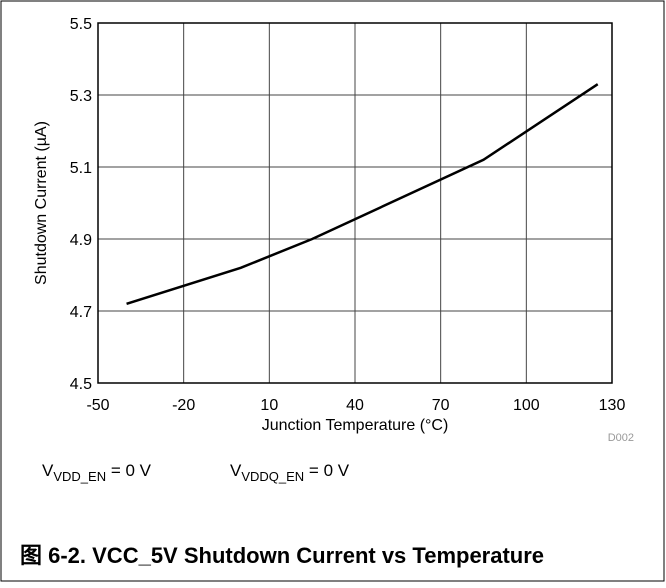  Describe the element at coordinates (81, 240) in the screenshot. I see `y-tick-label: 4.9` at that location.